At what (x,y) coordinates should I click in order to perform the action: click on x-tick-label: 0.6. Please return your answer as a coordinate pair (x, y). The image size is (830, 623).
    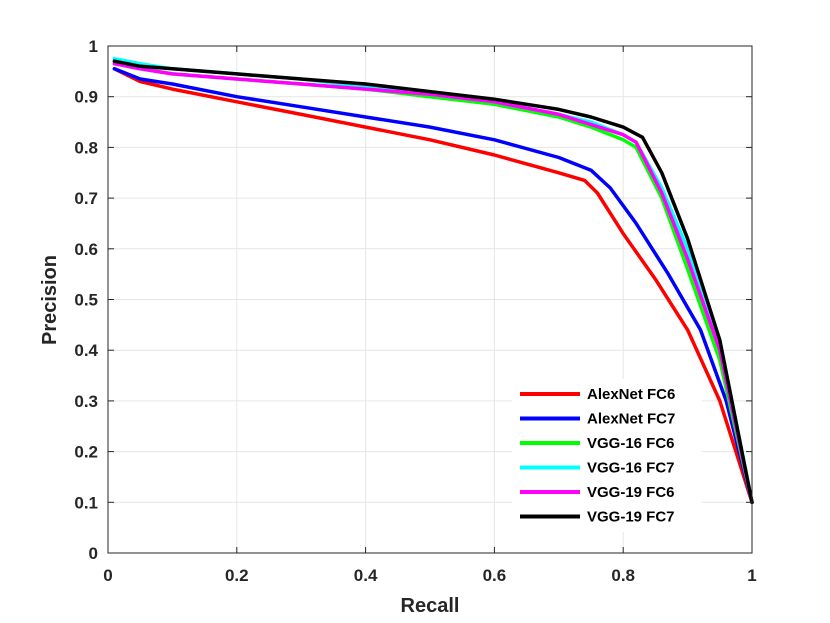
    Looking at the image, I should click on (495, 575).